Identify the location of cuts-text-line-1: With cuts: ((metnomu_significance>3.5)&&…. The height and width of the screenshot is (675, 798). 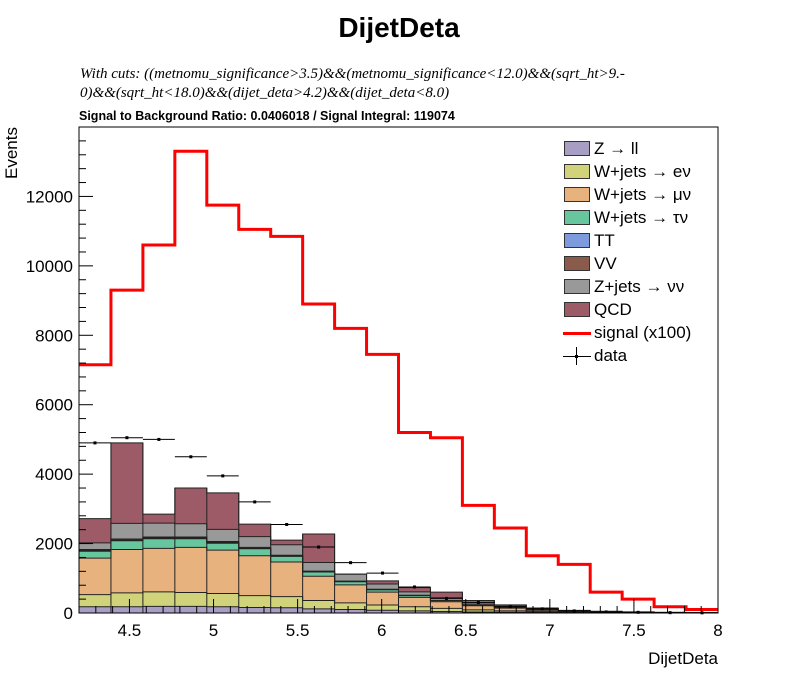
(352, 74).